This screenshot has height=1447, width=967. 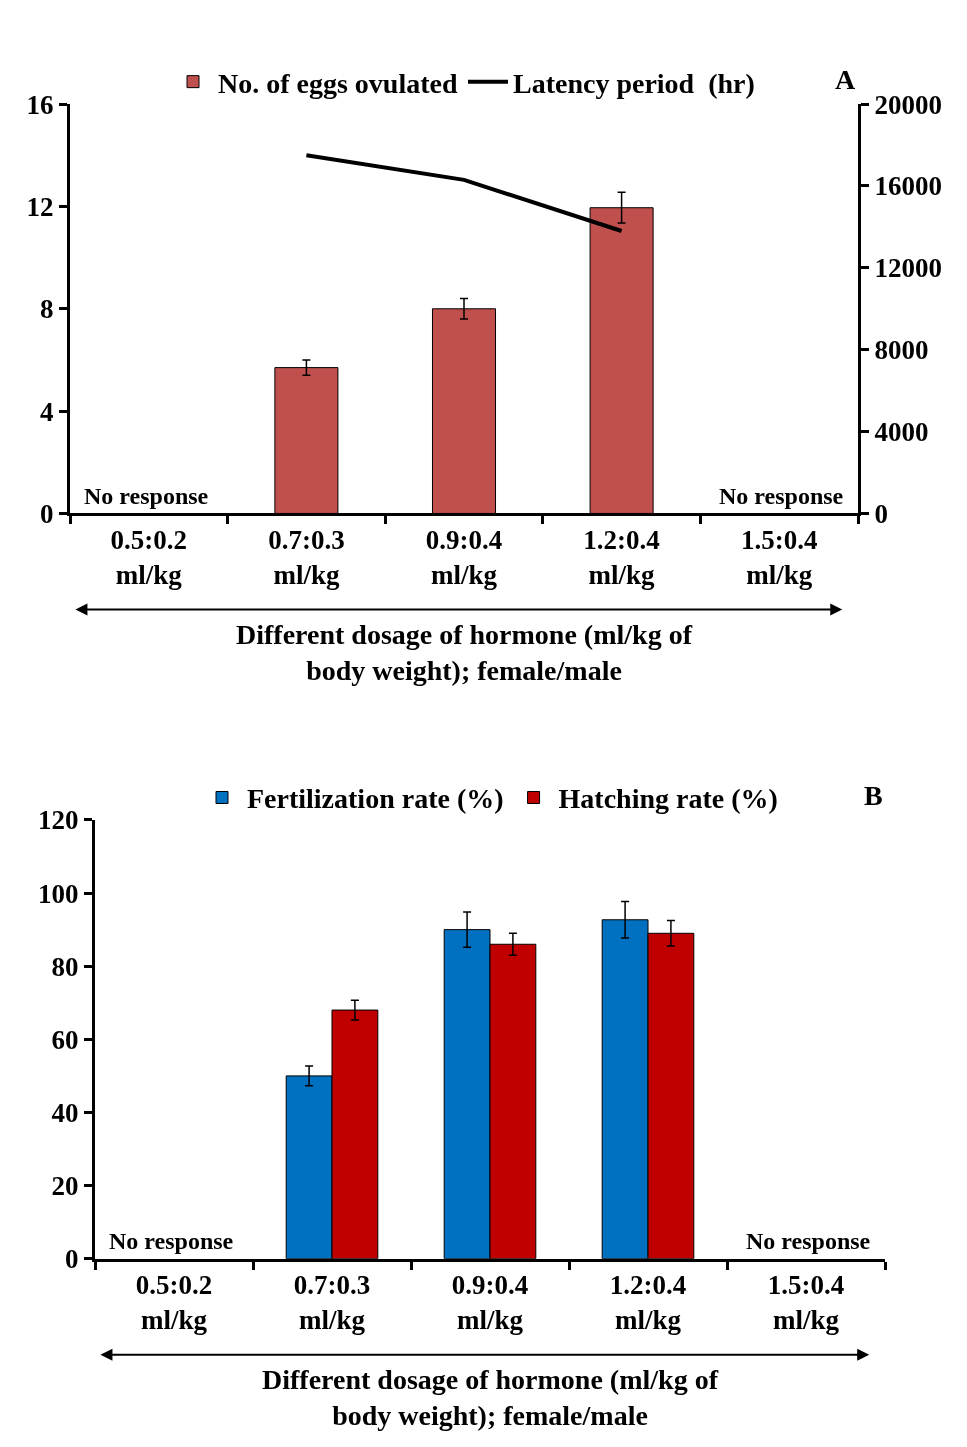 I want to click on y2-tick-label: 0, so click(x=881, y=513).